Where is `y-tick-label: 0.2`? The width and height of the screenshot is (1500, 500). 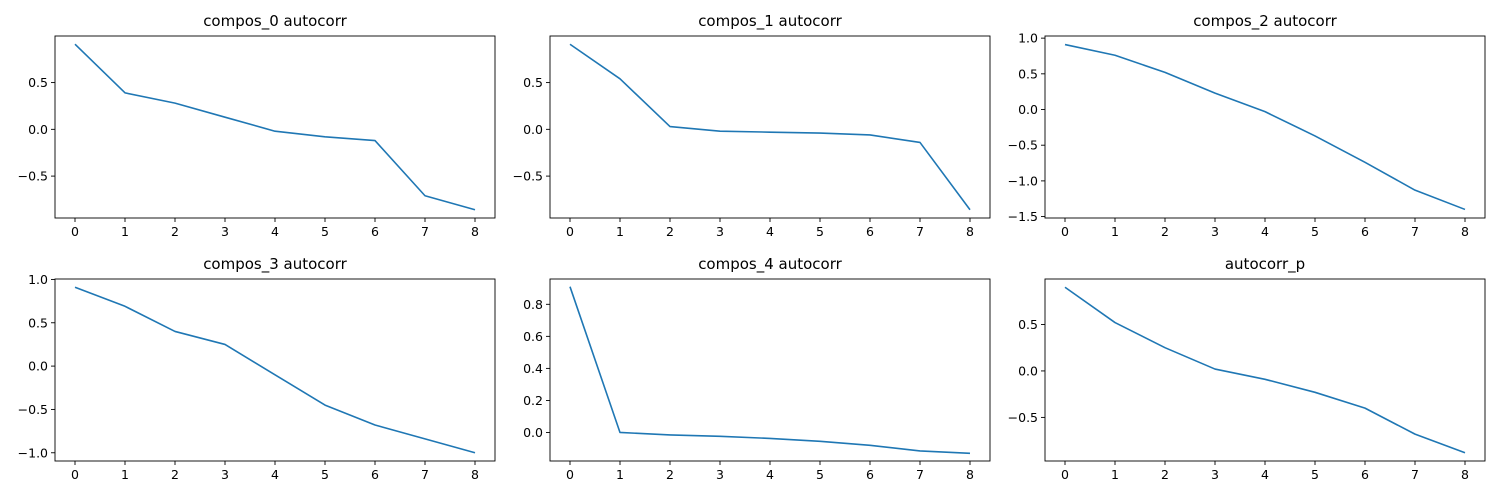 y-tick-label: 0.2 is located at coordinates (533, 400).